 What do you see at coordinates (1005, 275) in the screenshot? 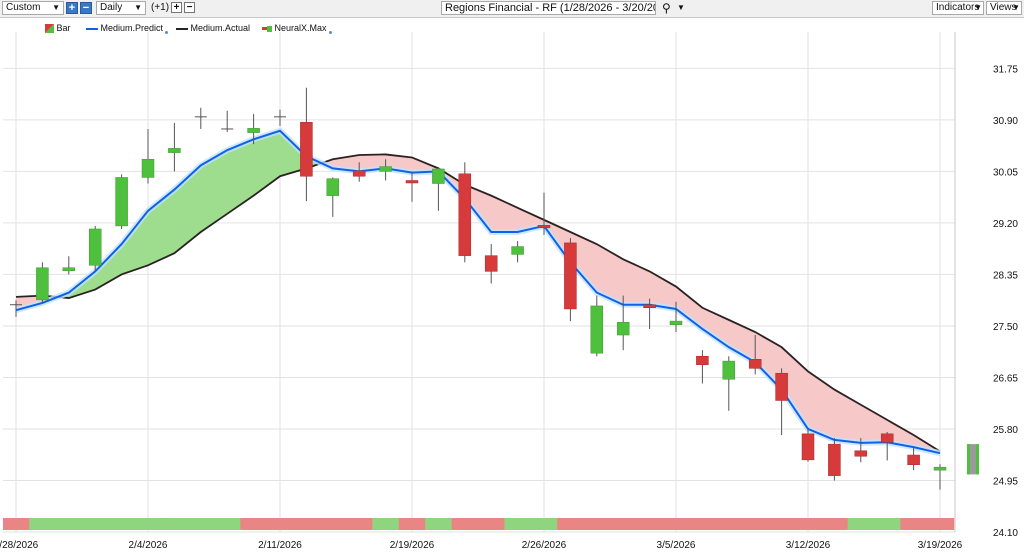
I see `y-tick-label: 28.35` at bounding box center [1005, 275].